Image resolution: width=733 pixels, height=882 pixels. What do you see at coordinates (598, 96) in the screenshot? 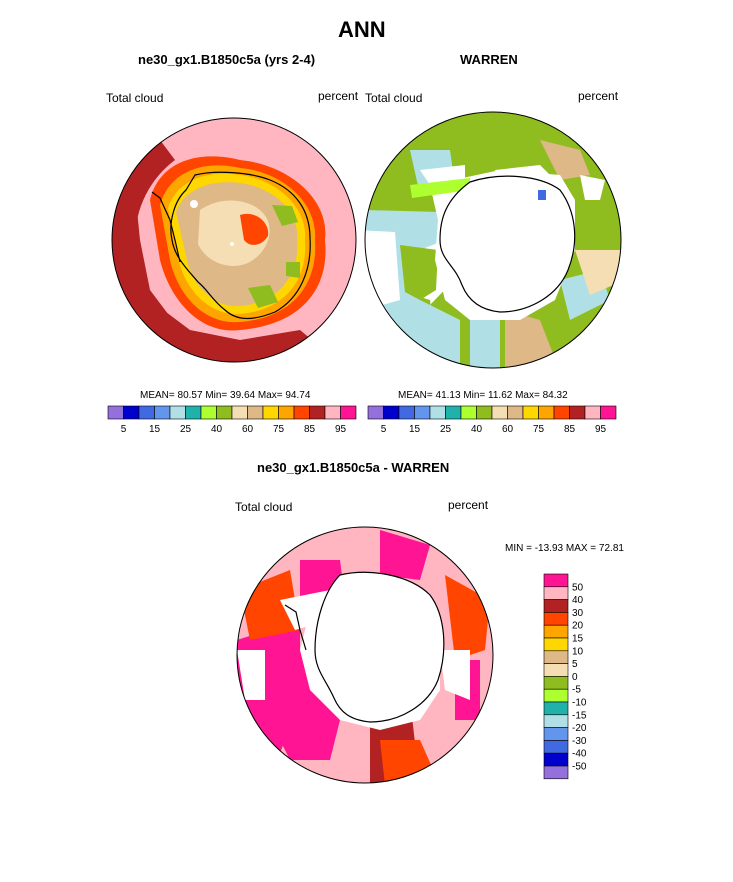
I see `right-panel-units-label: percent` at bounding box center [598, 96].